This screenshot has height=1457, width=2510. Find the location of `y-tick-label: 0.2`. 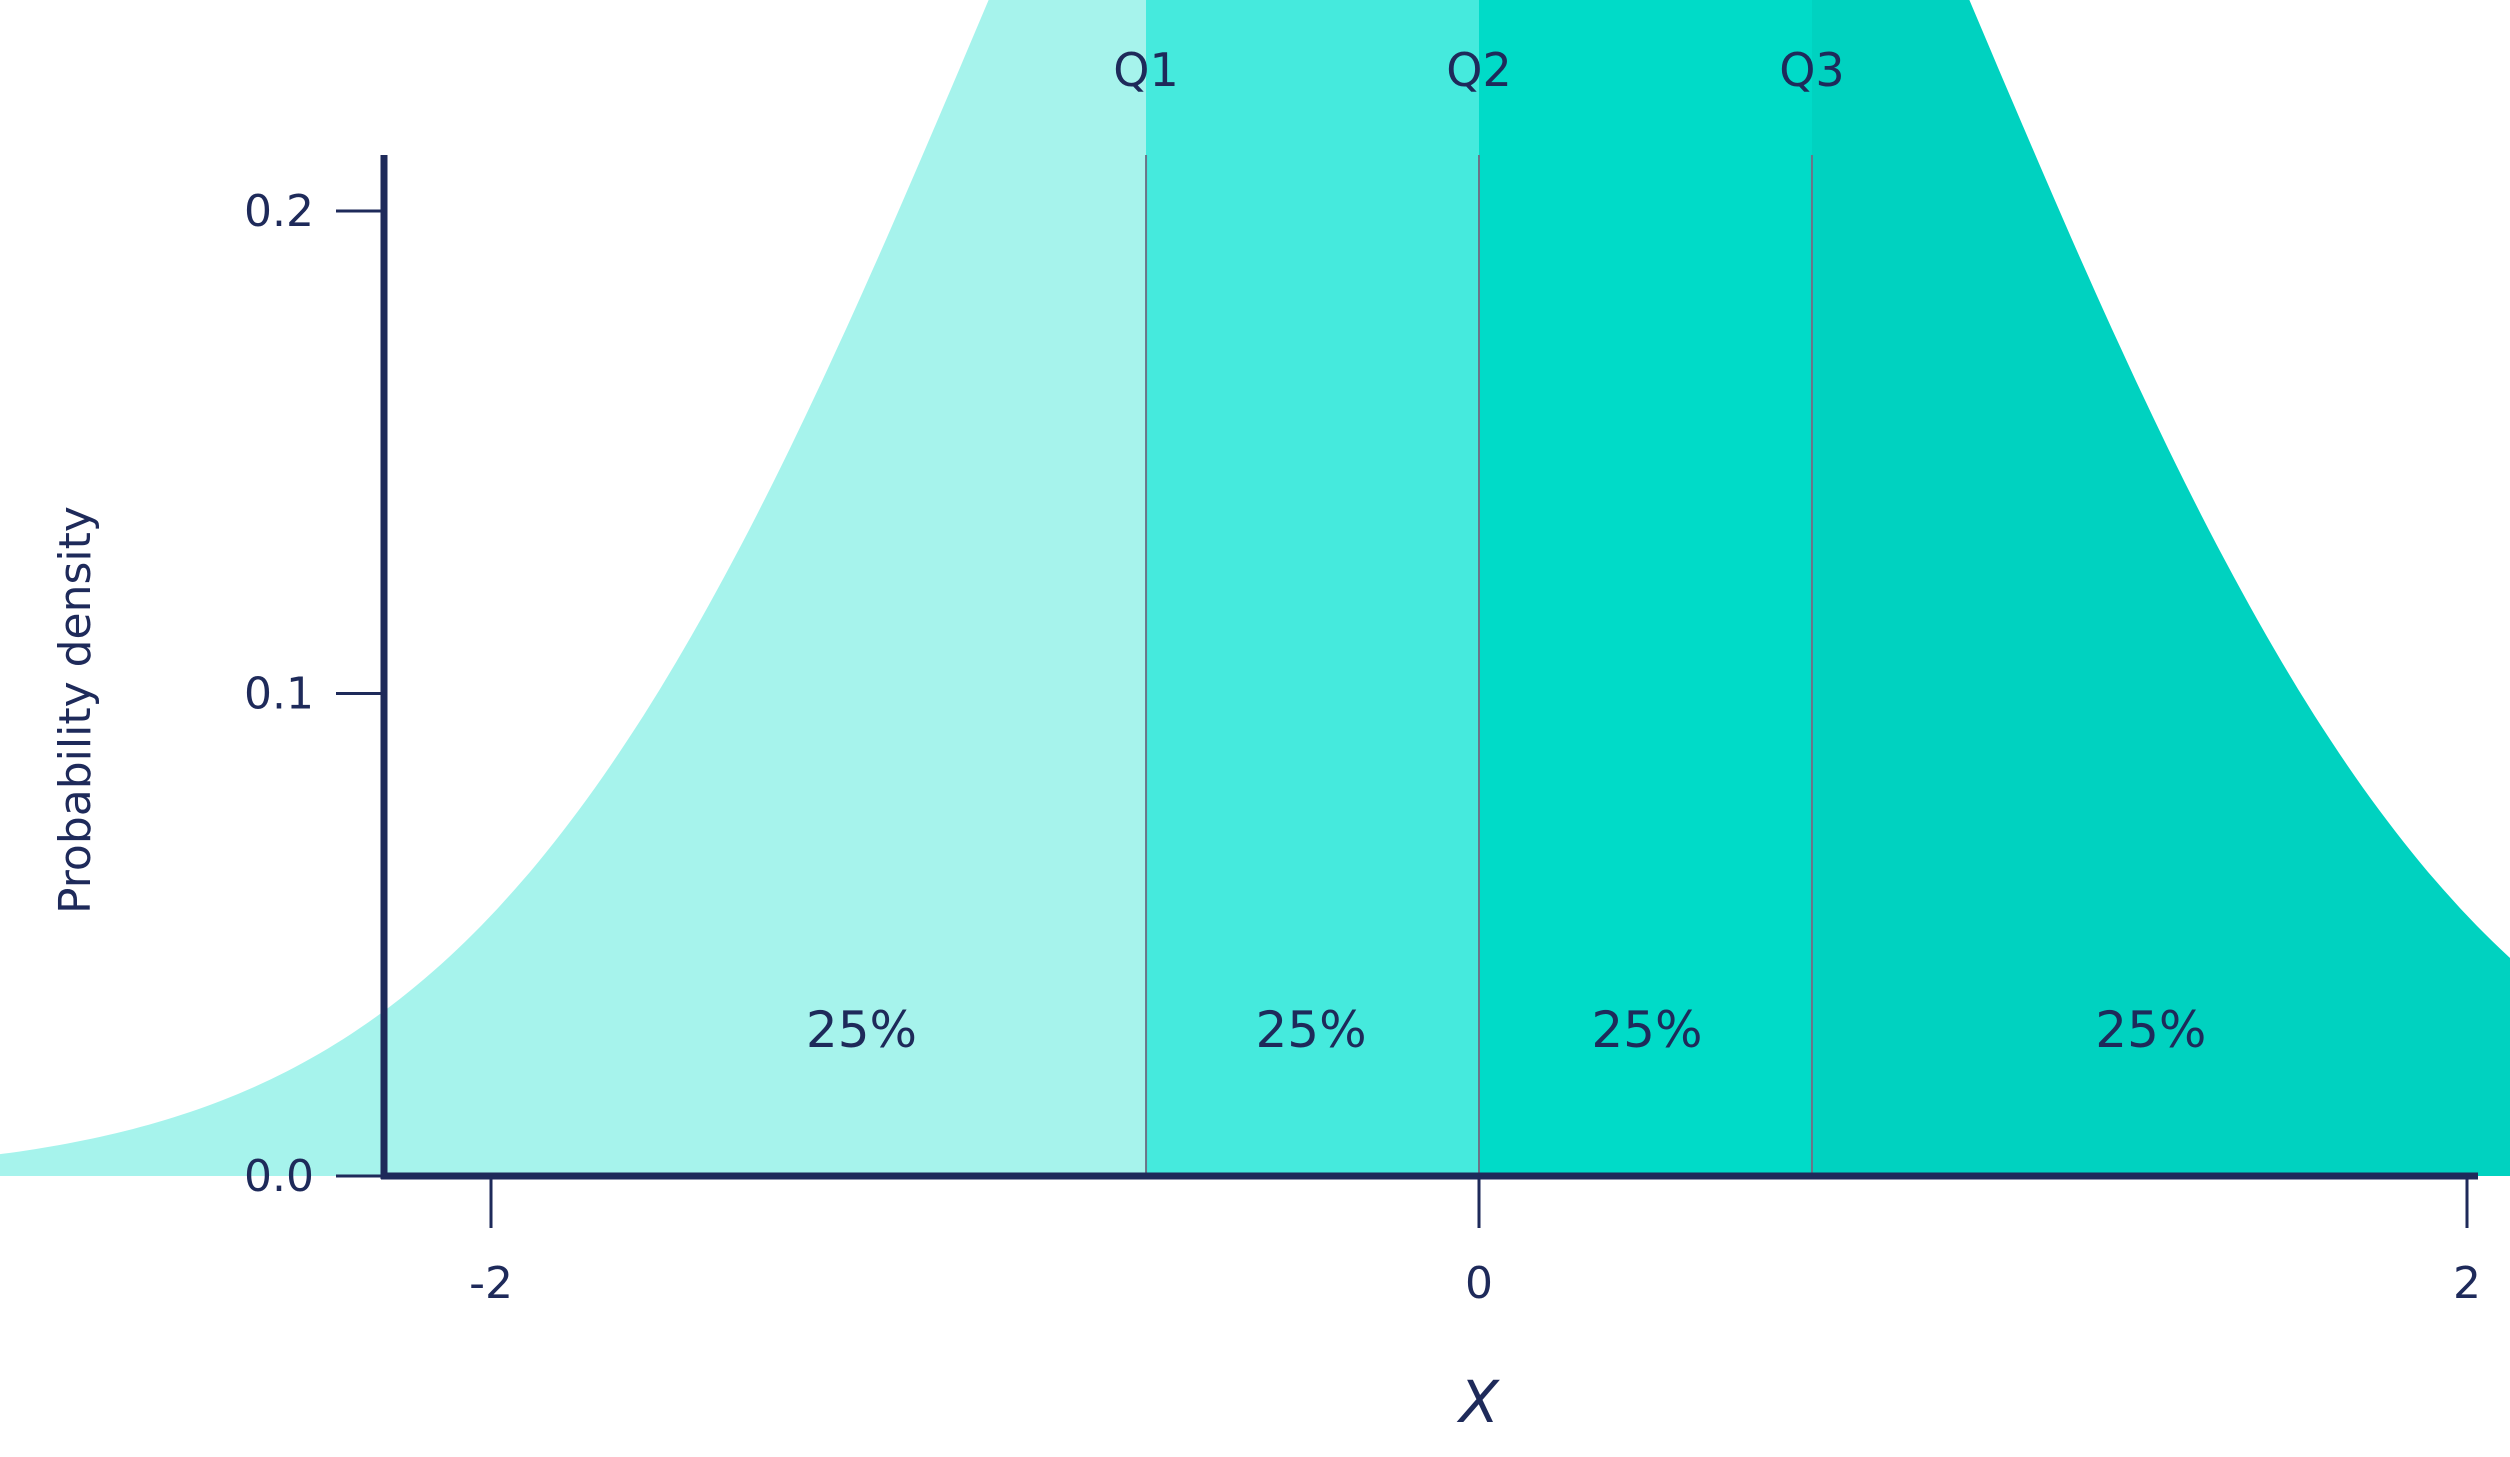

y-tick-label: 0.2 is located at coordinates (279, 211).